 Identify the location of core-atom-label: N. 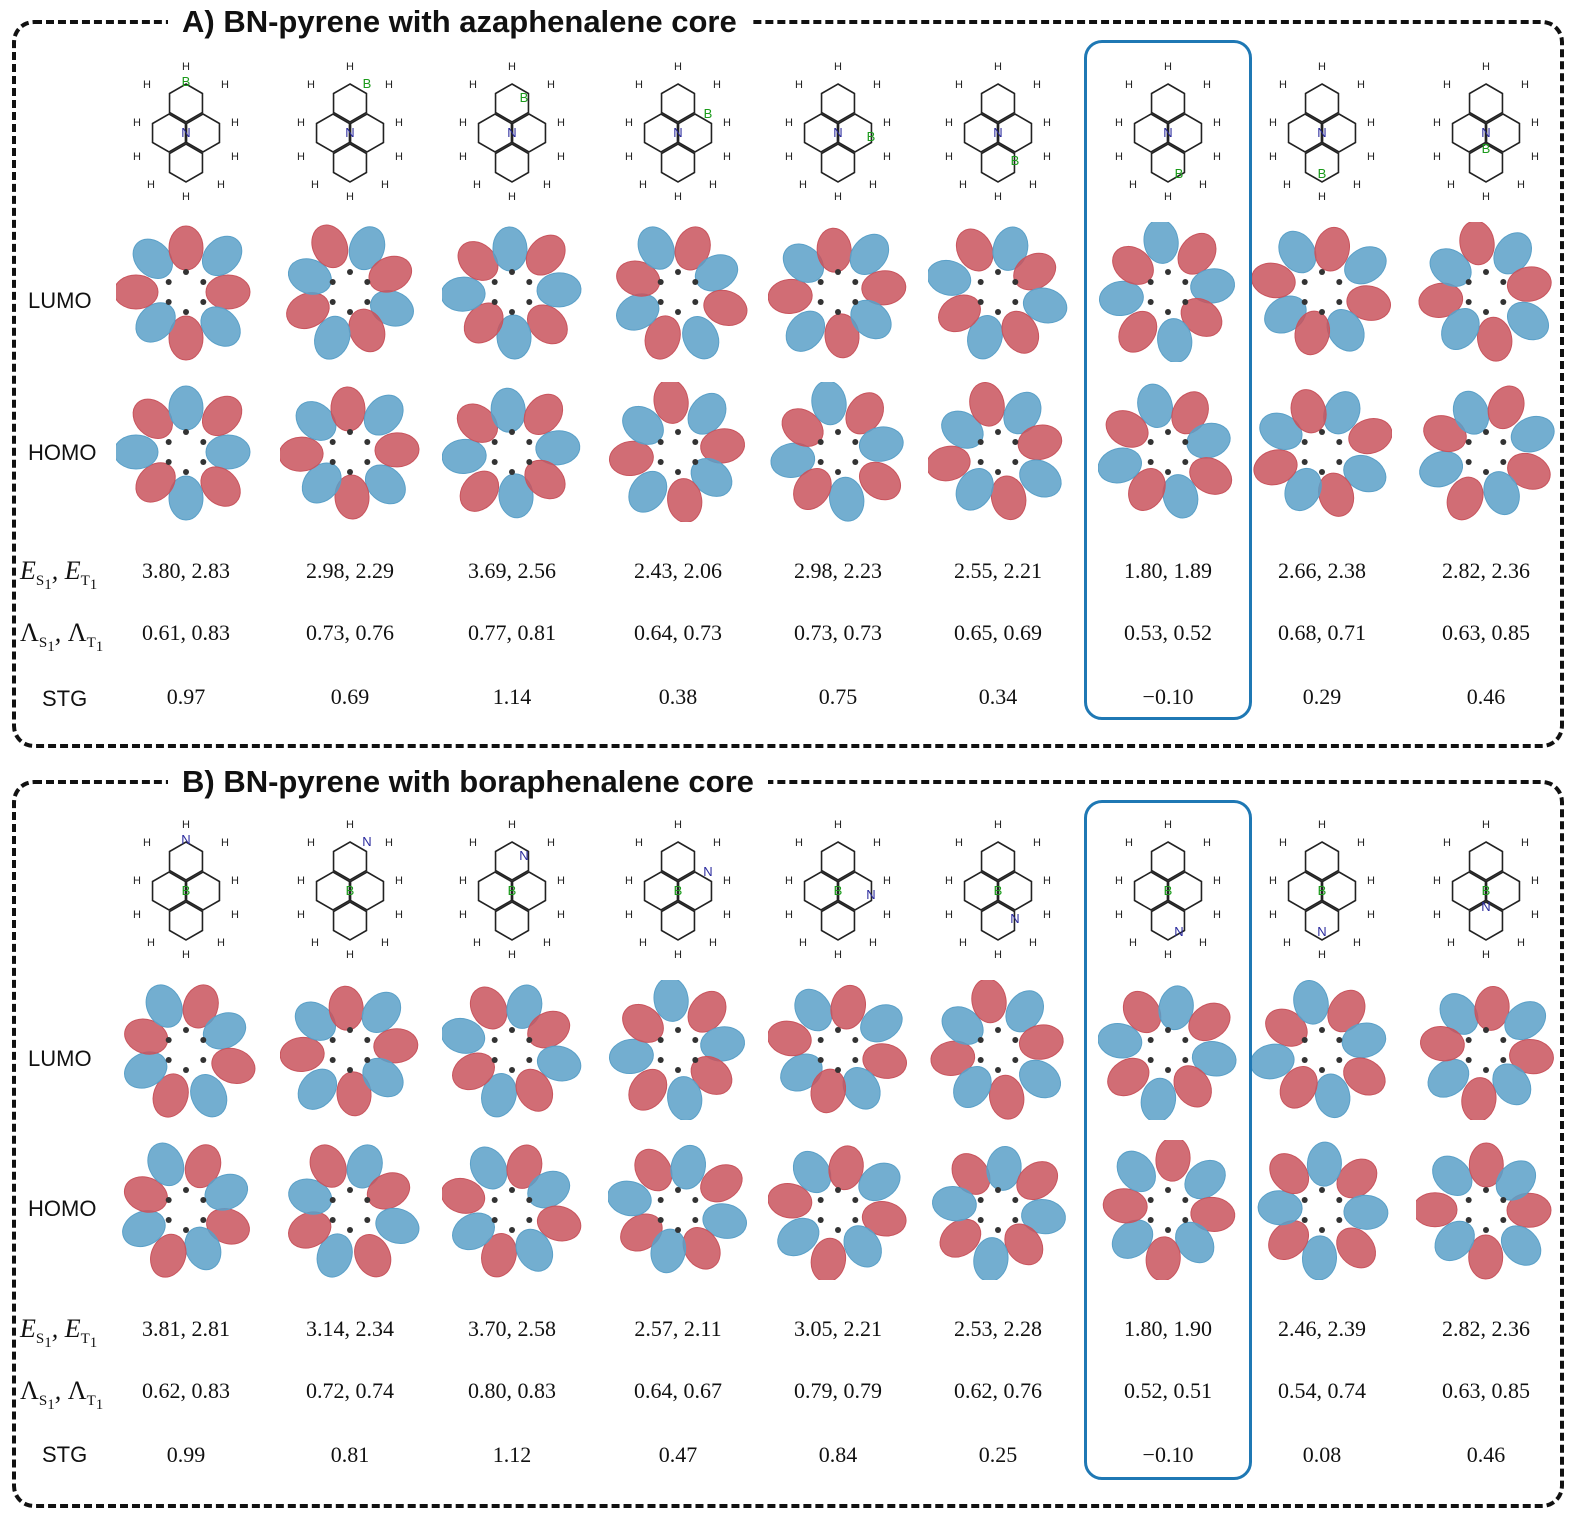
(185, 132).